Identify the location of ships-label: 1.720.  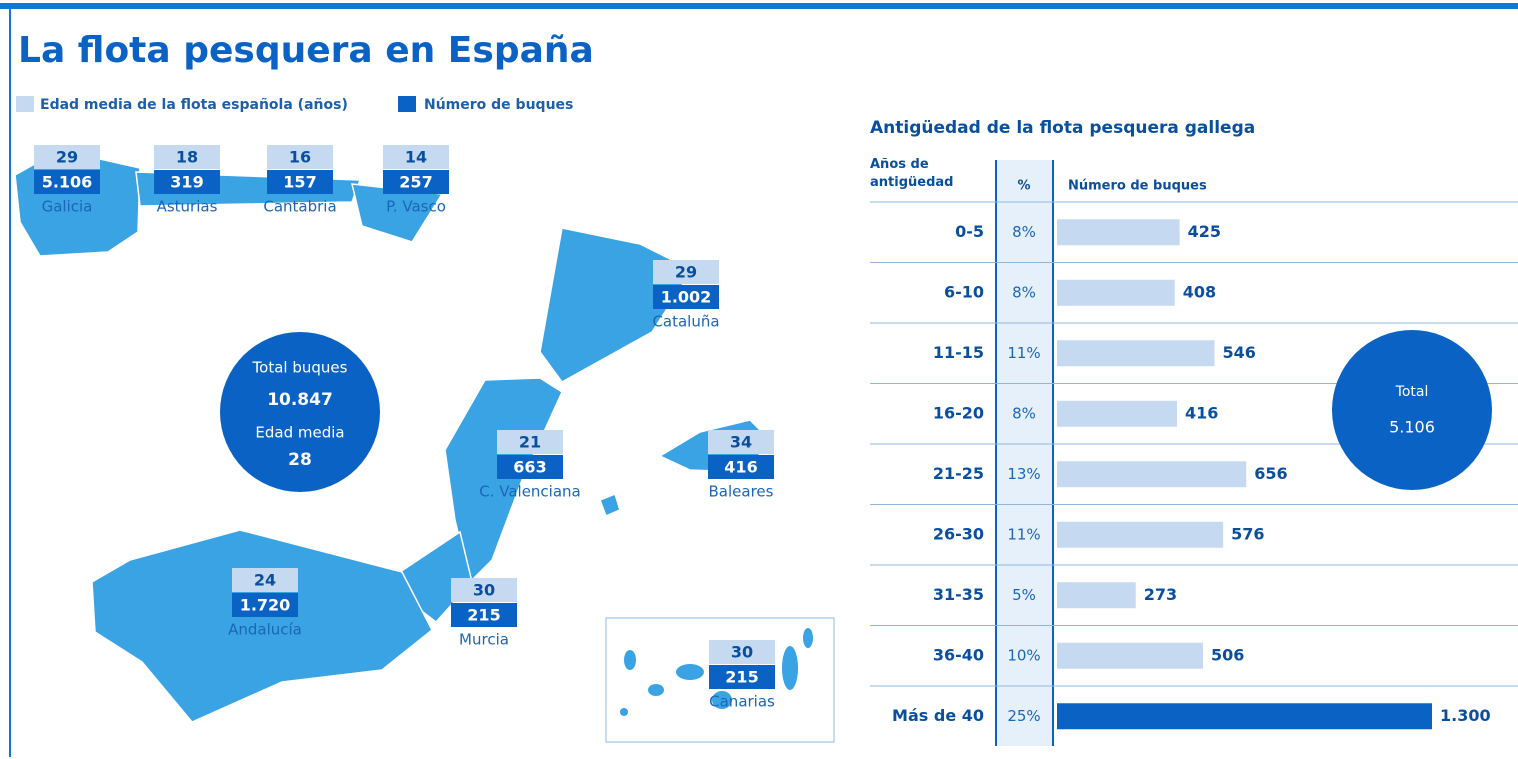
(265, 605).